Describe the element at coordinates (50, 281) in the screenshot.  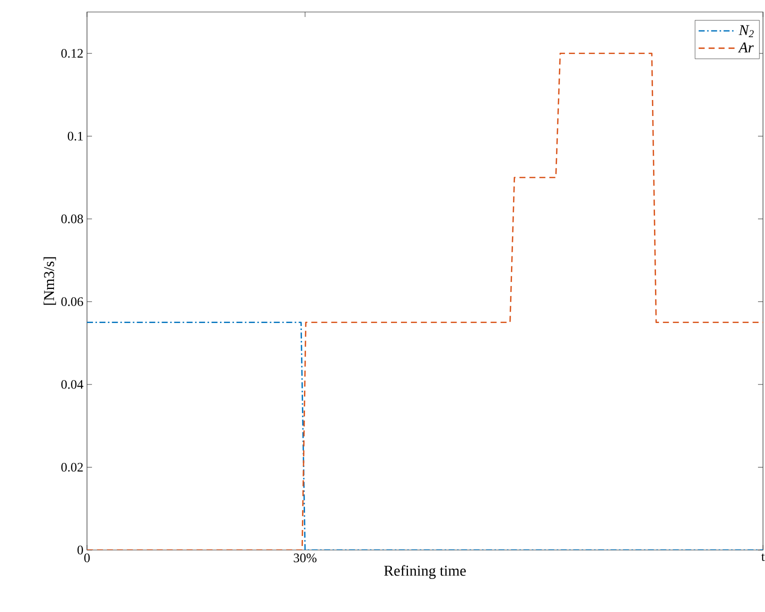
I see `y-axis-title: [Nm3/s]` at that location.